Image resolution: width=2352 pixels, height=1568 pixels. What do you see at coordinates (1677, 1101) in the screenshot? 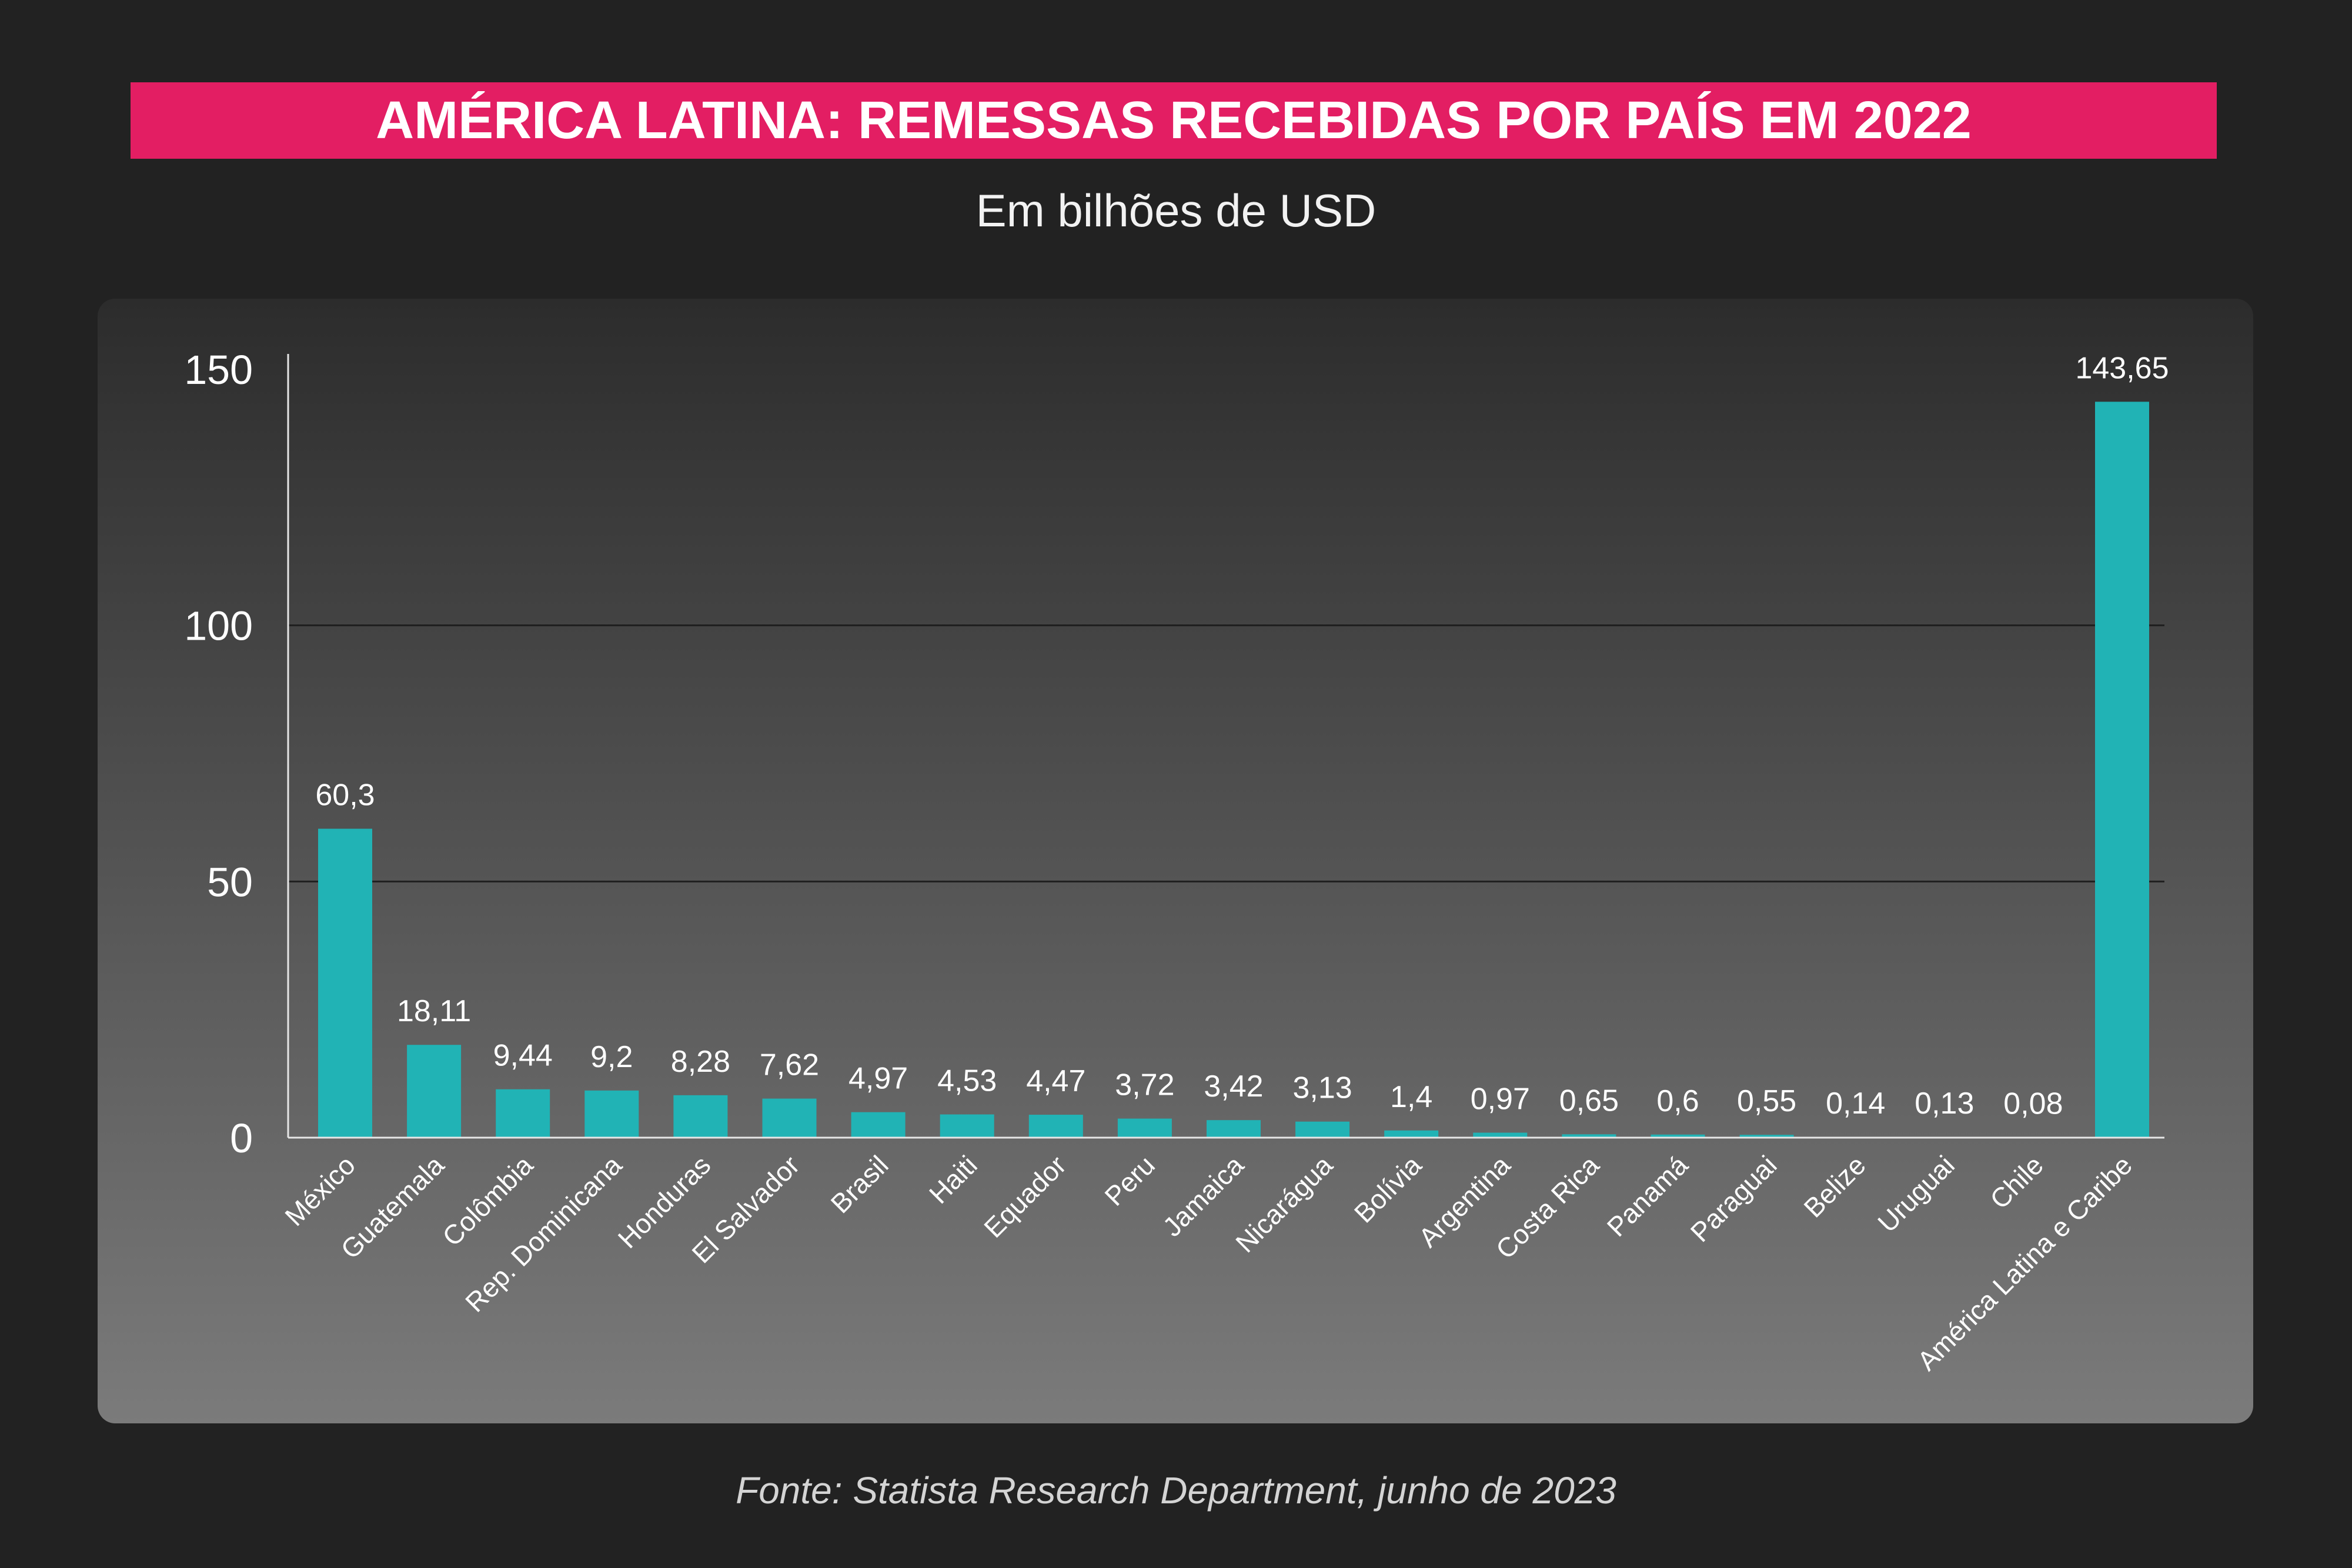
I see `value-label-panama: 0,6` at bounding box center [1677, 1101].